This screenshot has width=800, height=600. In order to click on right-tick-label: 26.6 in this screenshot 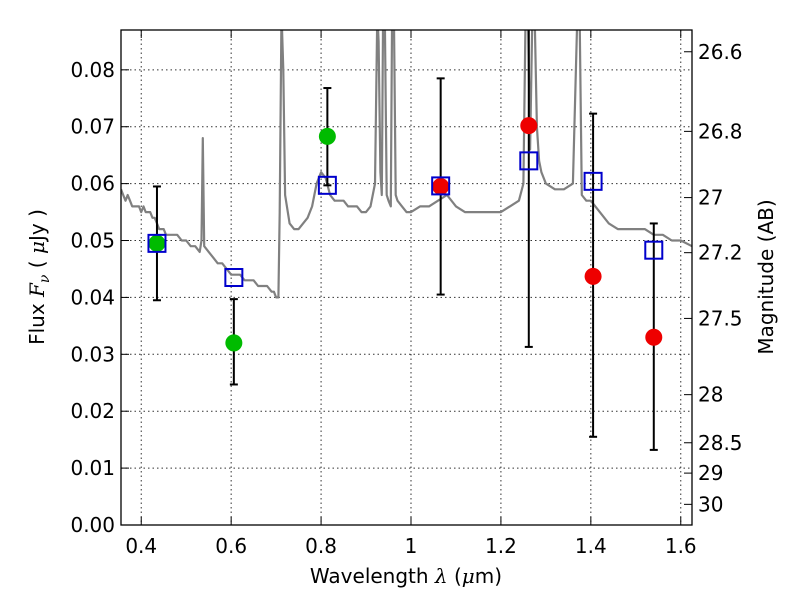, I will do `click(720, 52)`.